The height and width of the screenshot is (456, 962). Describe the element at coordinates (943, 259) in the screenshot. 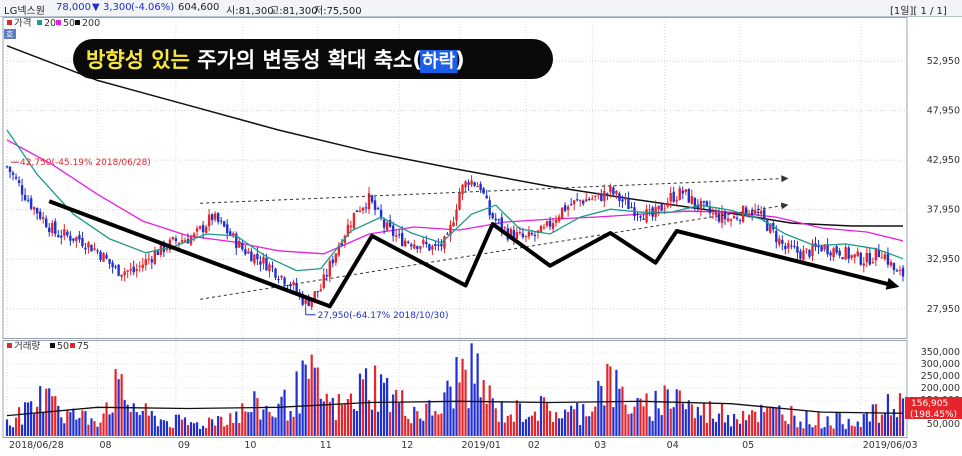

I see `price-tick-label: 32,950` at that location.